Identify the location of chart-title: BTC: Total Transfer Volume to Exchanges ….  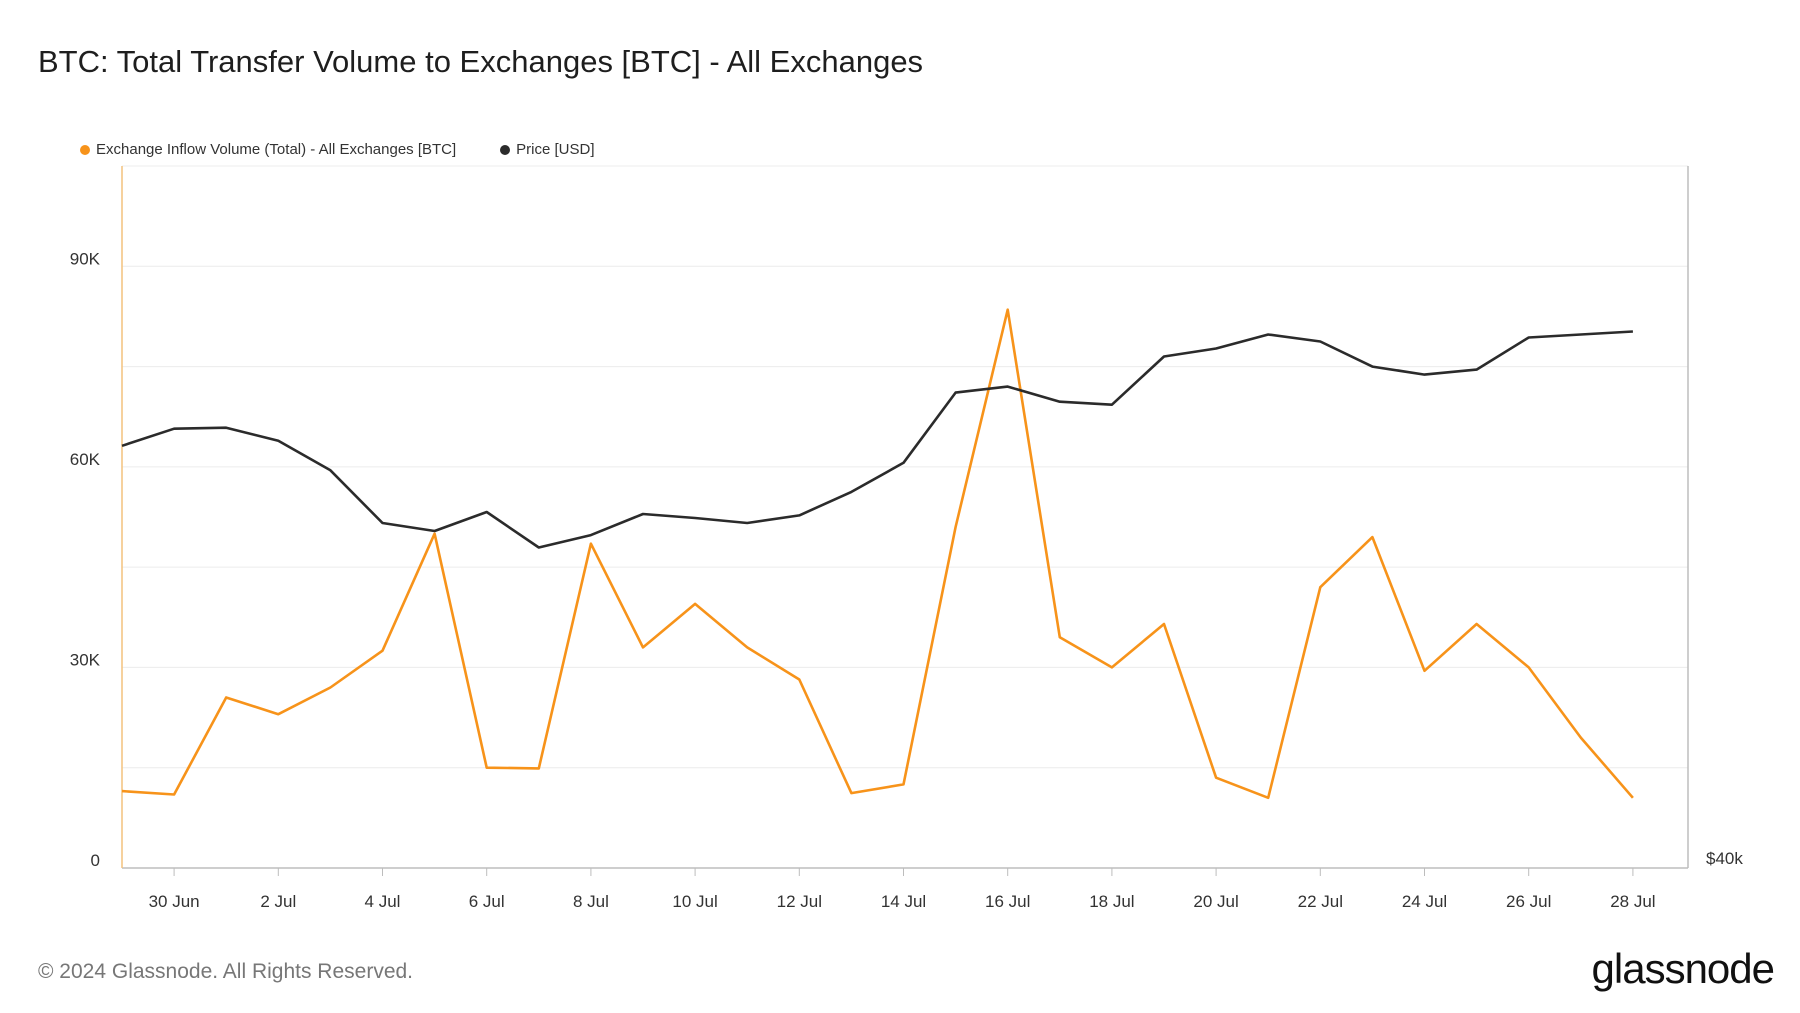
(481, 61).